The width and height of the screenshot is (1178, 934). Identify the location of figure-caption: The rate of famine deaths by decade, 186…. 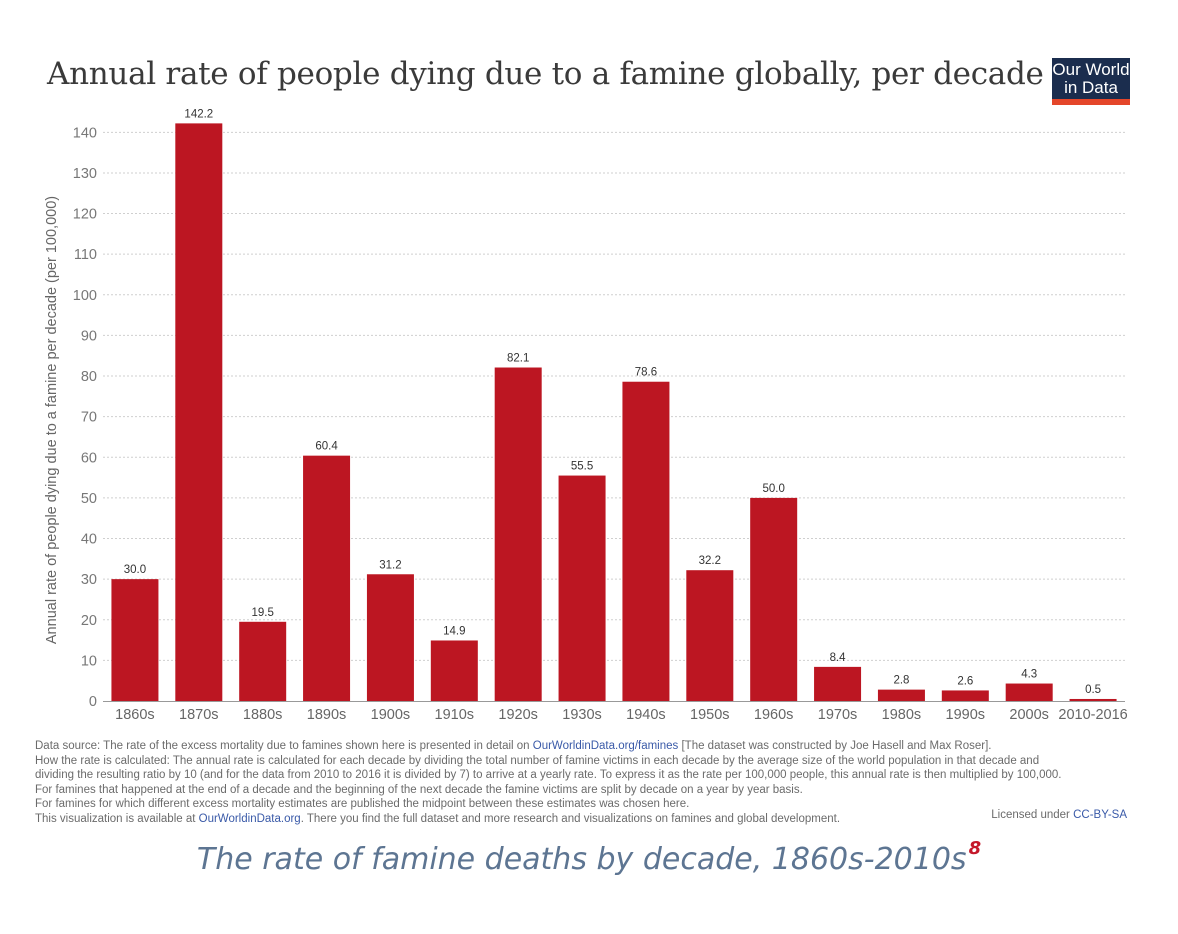
(589, 857).